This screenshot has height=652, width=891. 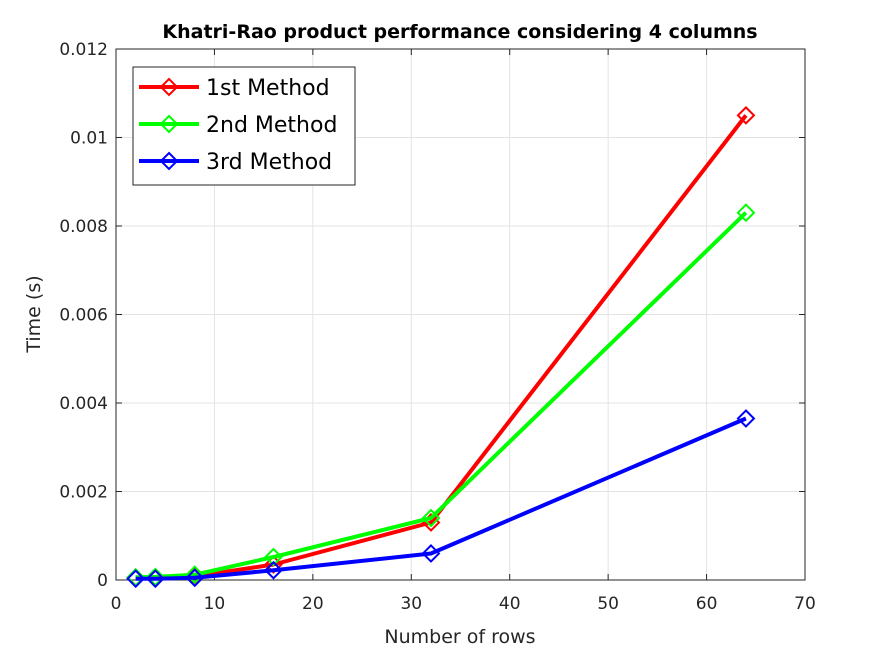 What do you see at coordinates (510, 604) in the screenshot?
I see `x-tick-label: 40` at bounding box center [510, 604].